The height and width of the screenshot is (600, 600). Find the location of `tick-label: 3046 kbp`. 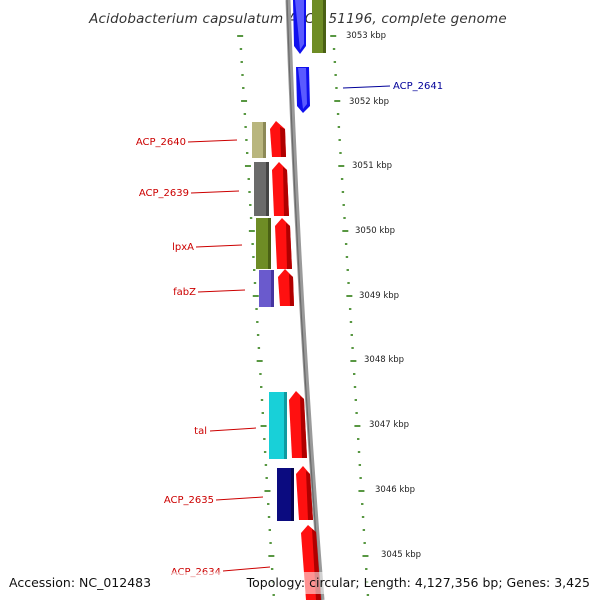

tick-label: 3046 kbp is located at coordinates (395, 490).